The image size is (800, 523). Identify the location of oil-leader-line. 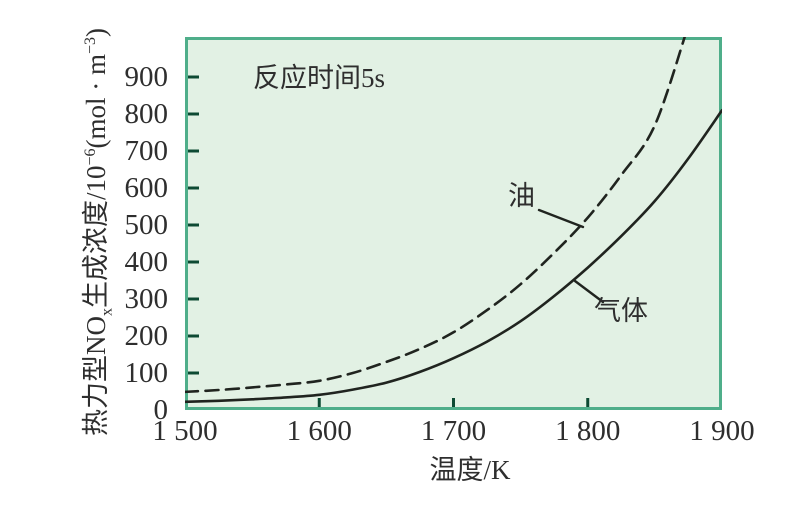
(561, 218).